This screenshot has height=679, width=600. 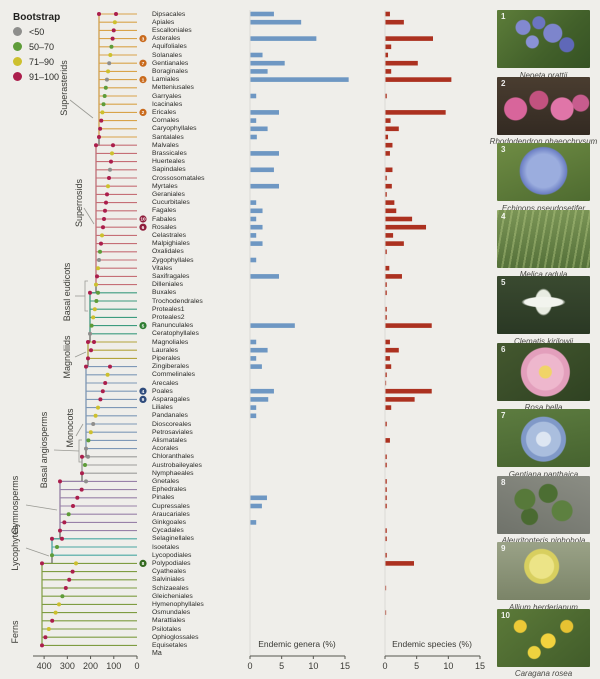 What do you see at coordinates (143, 326) in the screenshot?
I see `tip-photo-badge-number: 5` at bounding box center [143, 326].